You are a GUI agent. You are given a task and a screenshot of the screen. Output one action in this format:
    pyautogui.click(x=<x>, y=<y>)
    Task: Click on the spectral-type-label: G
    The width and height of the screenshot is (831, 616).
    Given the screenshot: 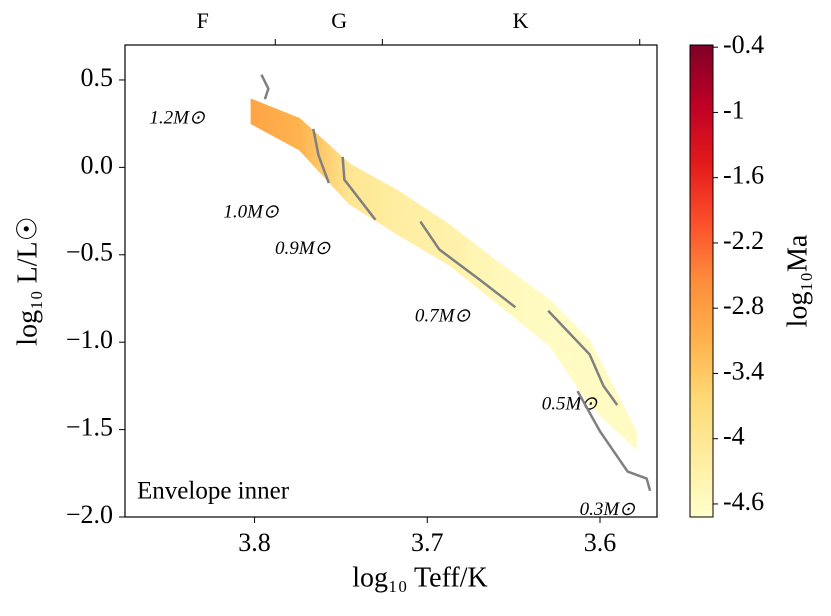 What is the action you would take?
    pyautogui.click(x=339, y=20)
    